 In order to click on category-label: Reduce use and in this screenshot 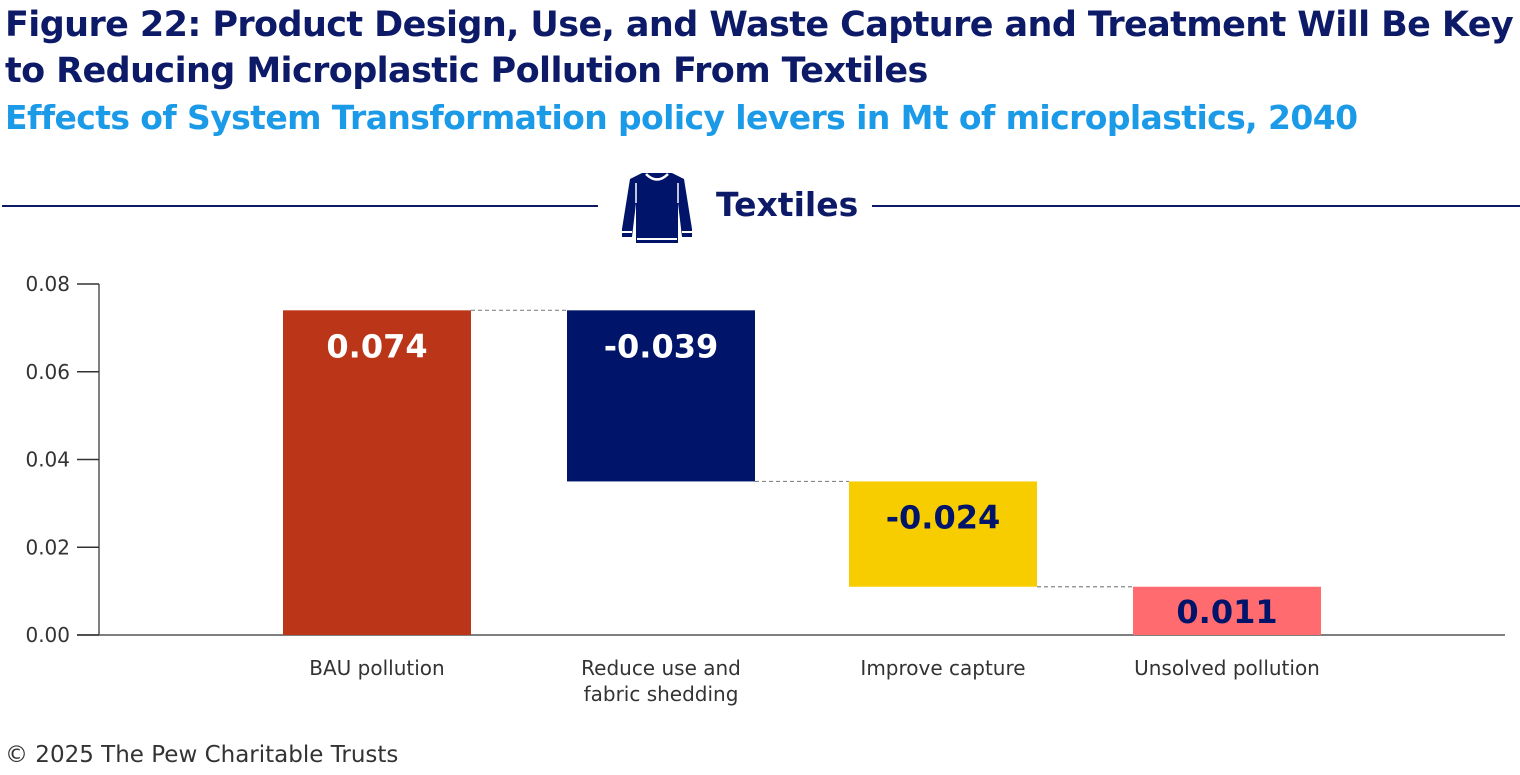, I will do `click(661, 668)`.